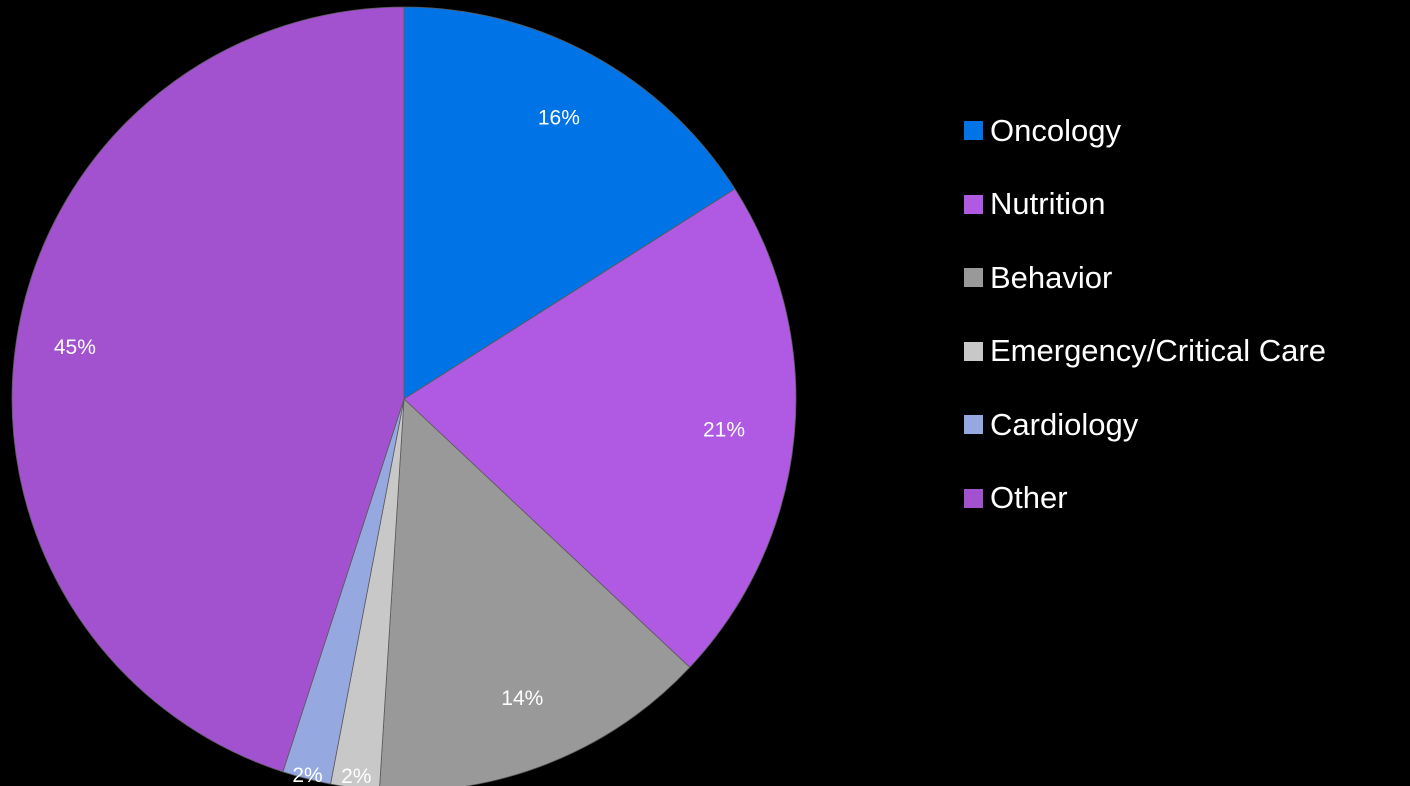 This screenshot has width=1410, height=786. I want to click on legend-label: Behavior, so click(1051, 277).